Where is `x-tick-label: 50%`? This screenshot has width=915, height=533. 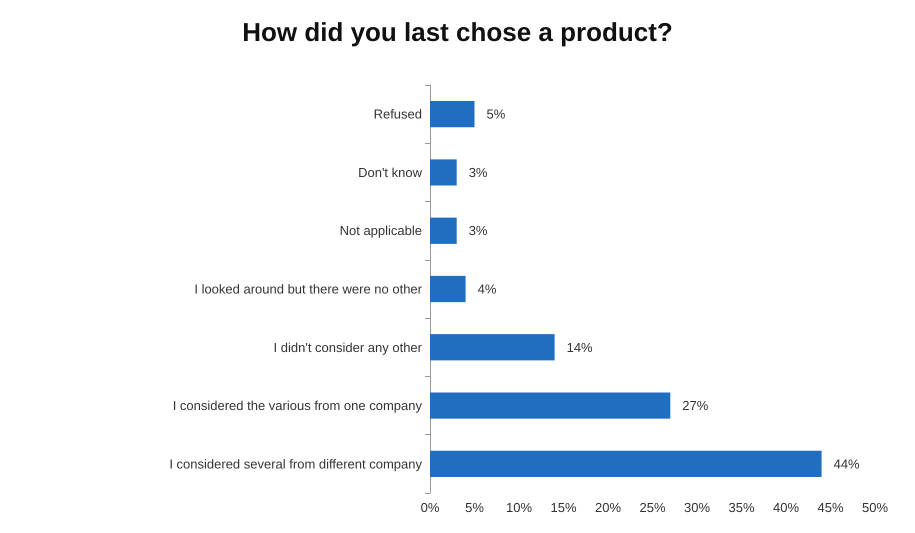 x-tick-label: 50% is located at coordinates (875, 507).